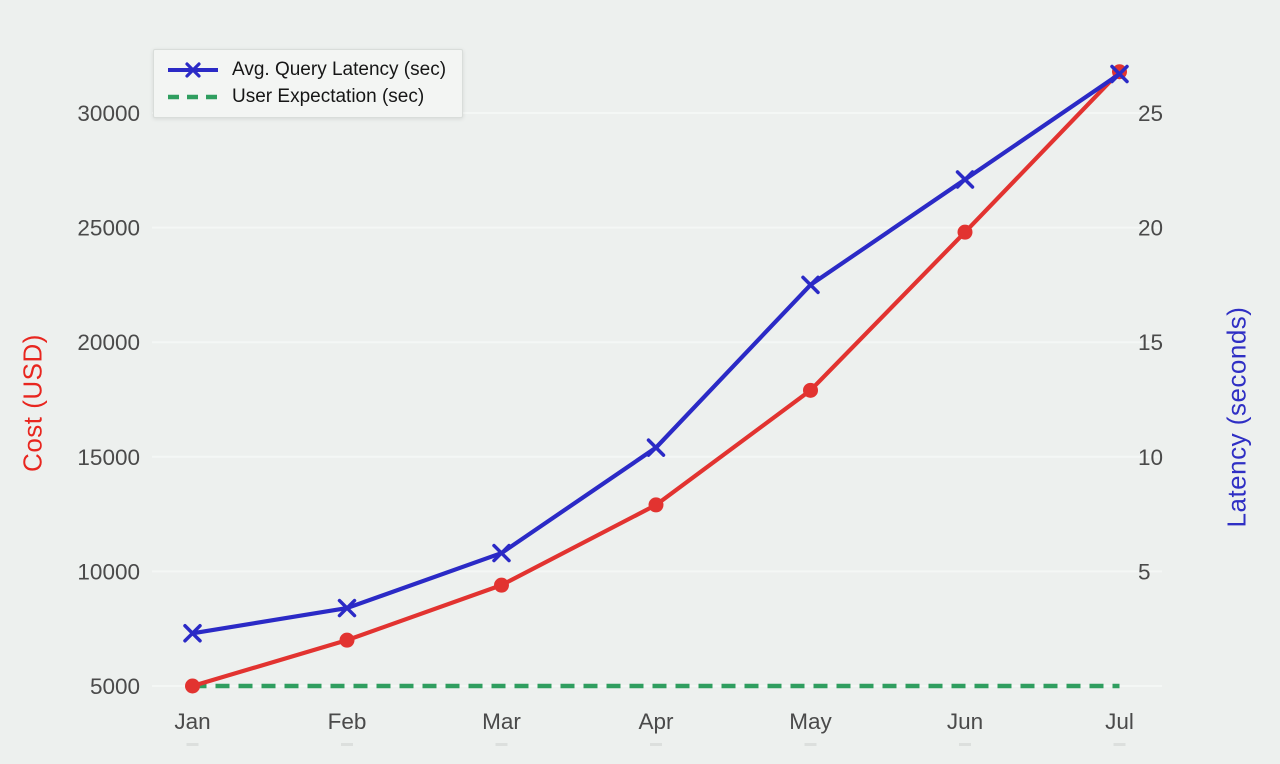 This screenshot has width=1280, height=764. What do you see at coordinates (328, 96) in the screenshot?
I see `legend-label-user-expectation: User Expectation (sec)` at bounding box center [328, 96].